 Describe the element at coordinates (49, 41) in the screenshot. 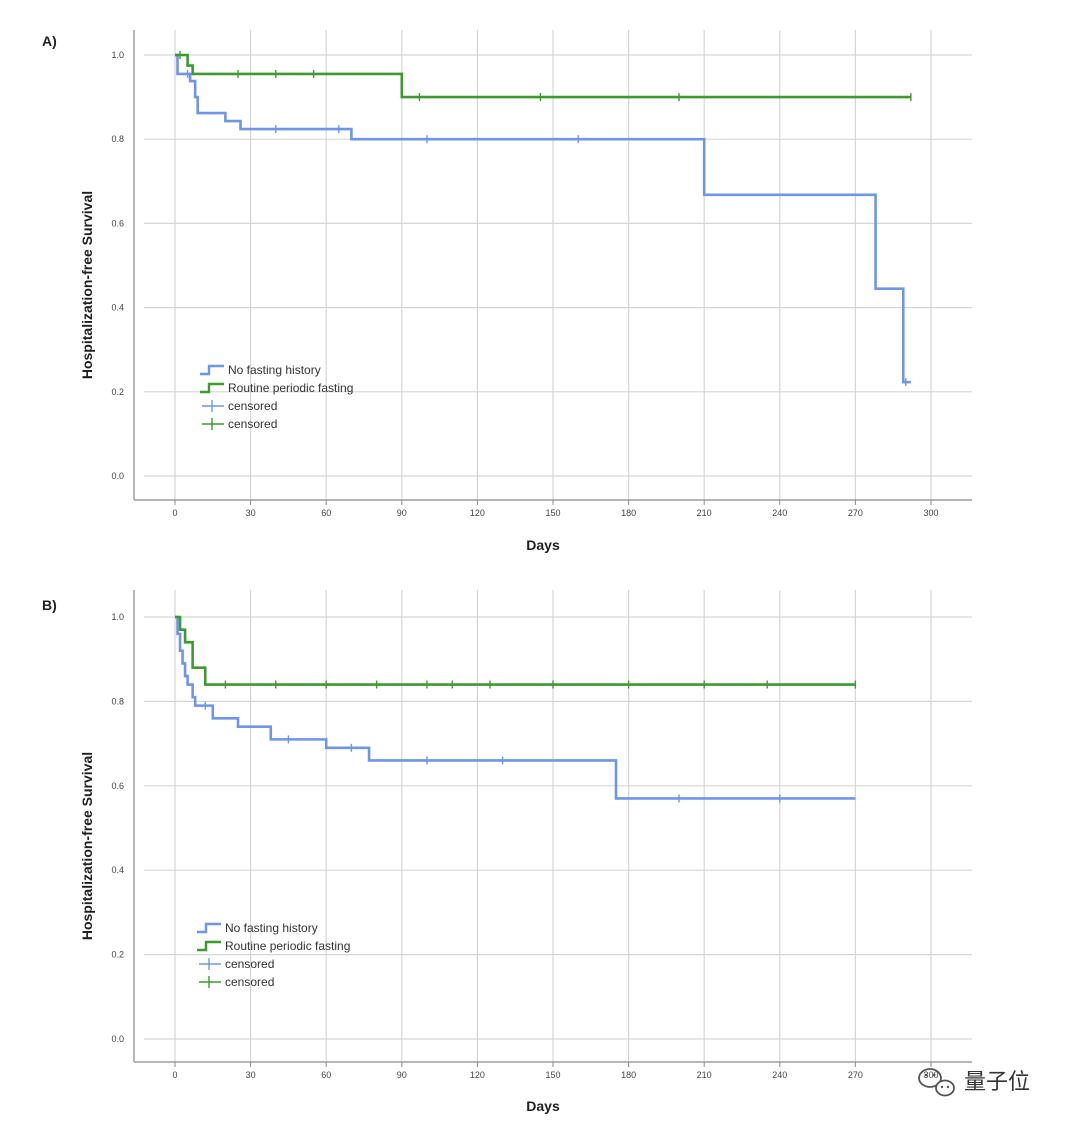

I see `panel-label: A)` at that location.